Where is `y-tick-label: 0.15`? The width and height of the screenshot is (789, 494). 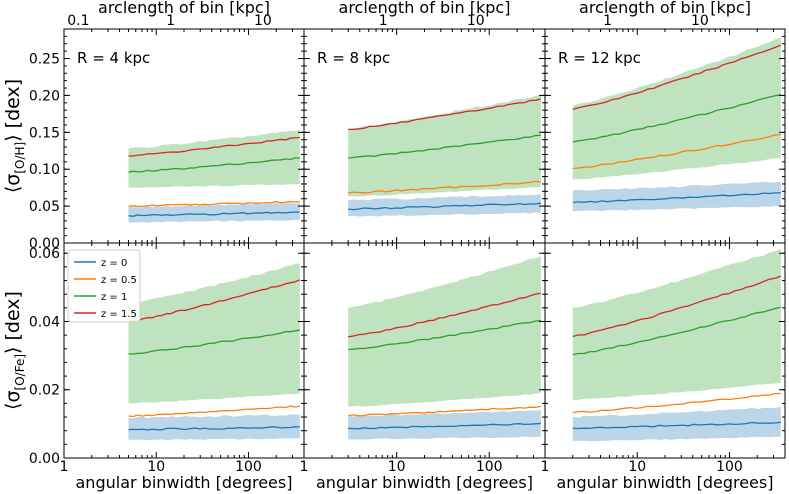 y-tick-label: 0.15 is located at coordinates (44, 133).